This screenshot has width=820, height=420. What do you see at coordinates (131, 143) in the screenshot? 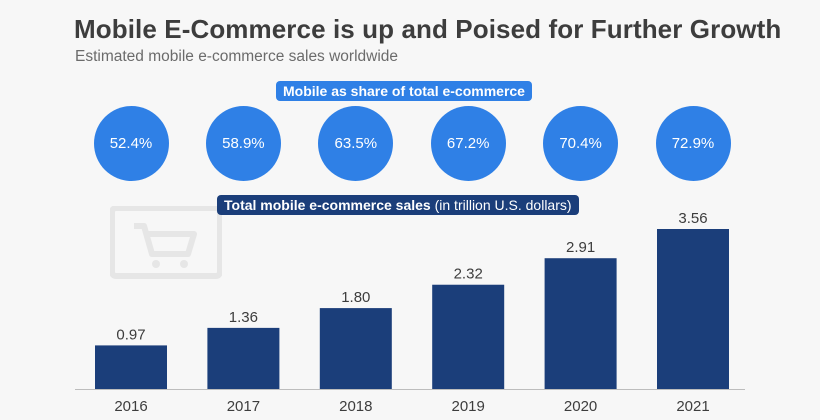
I see `share-circle-2016: 52.4%` at bounding box center [131, 143].